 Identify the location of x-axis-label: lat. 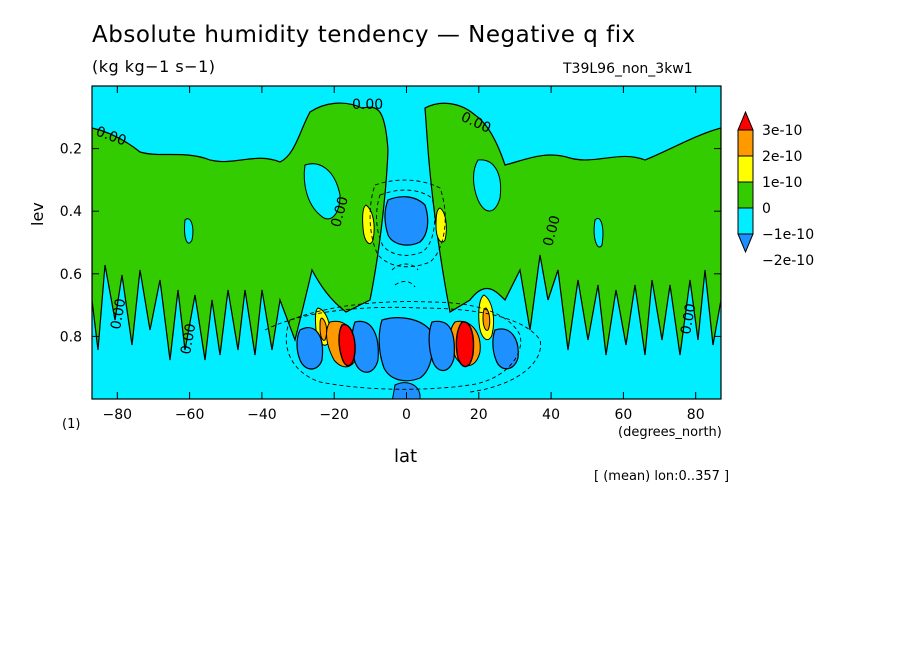
(406, 456).